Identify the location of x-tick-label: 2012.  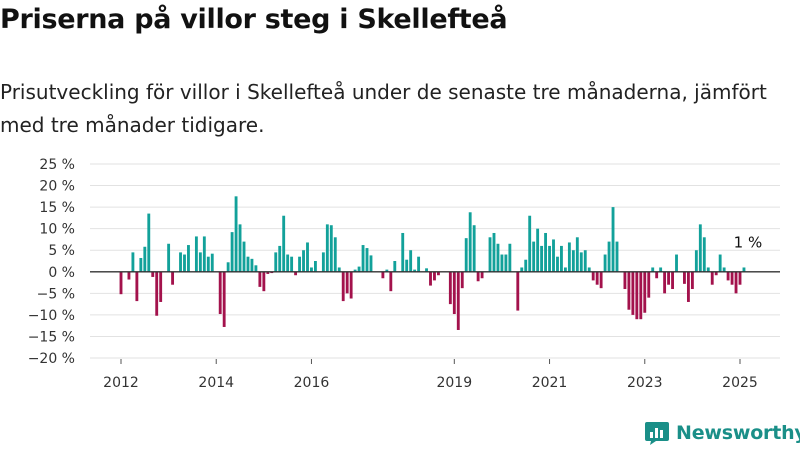
(121, 383).